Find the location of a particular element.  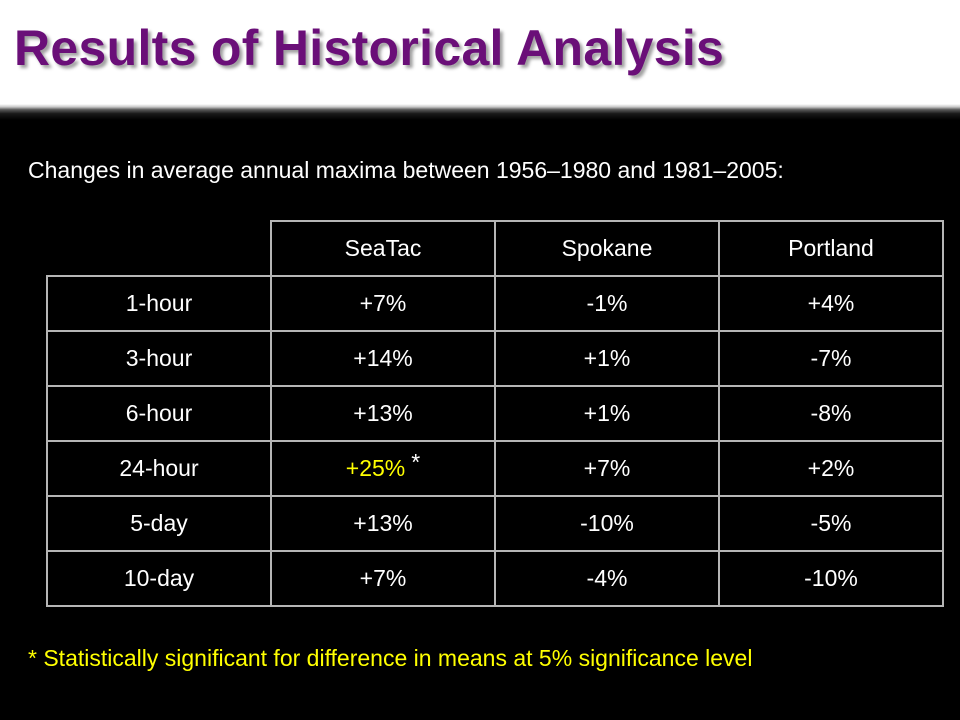

slide-title: Results of Historical Analysis is located at coordinates (369, 48).